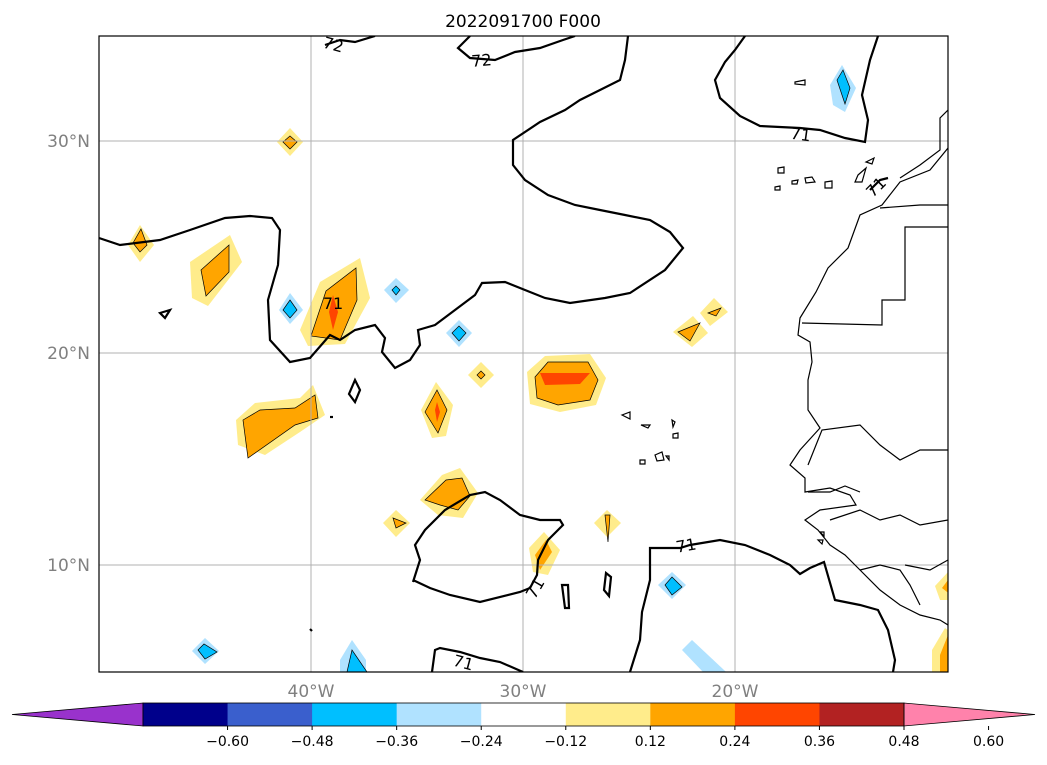 The width and height of the screenshot is (1047, 765). I want to click on contour-71-southeast, so click(762, 605).